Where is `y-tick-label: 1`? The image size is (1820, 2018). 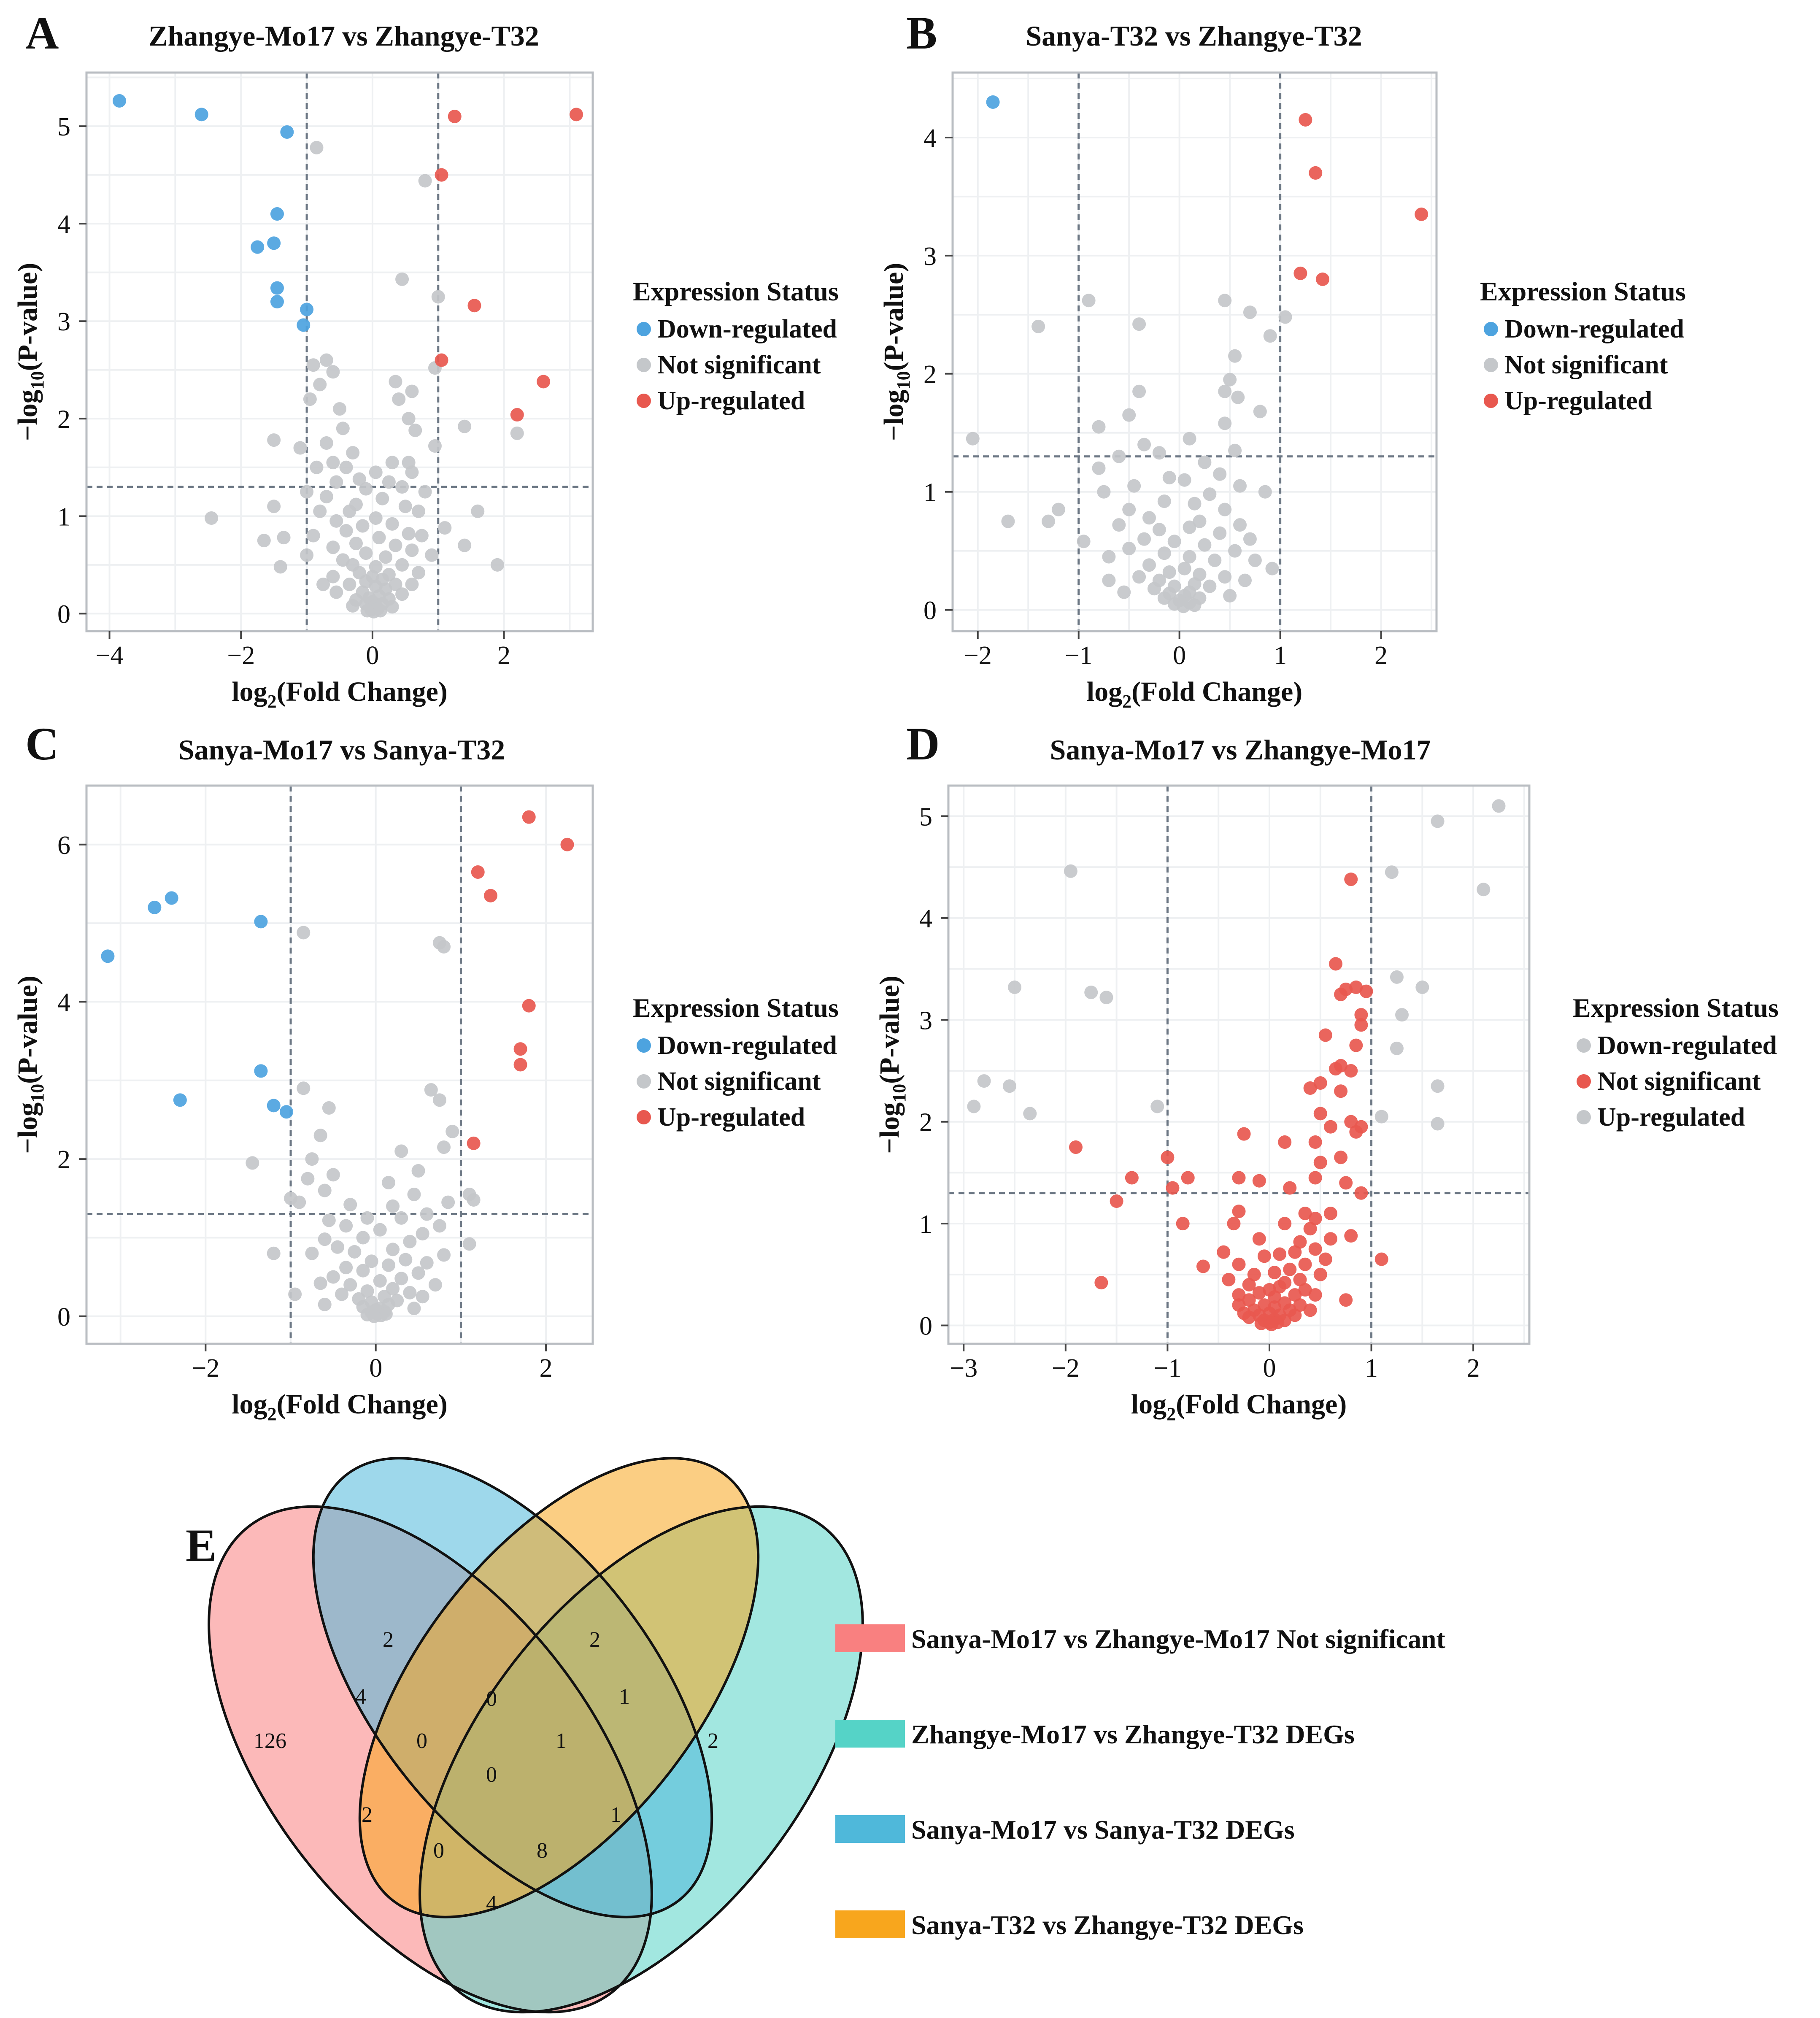 y-tick-label: 1 is located at coordinates (925, 1224).